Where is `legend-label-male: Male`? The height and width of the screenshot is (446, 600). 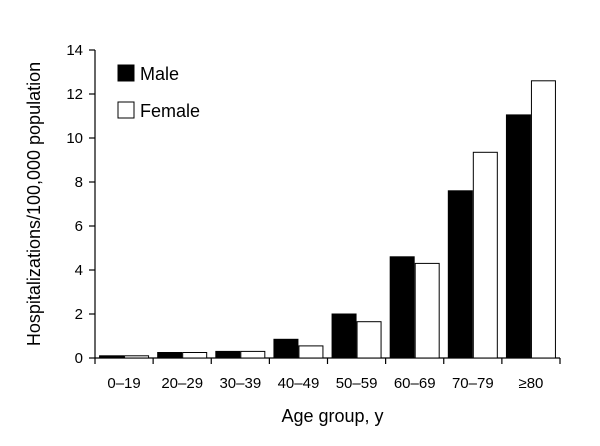
legend-label-male: Male is located at coordinates (159, 74).